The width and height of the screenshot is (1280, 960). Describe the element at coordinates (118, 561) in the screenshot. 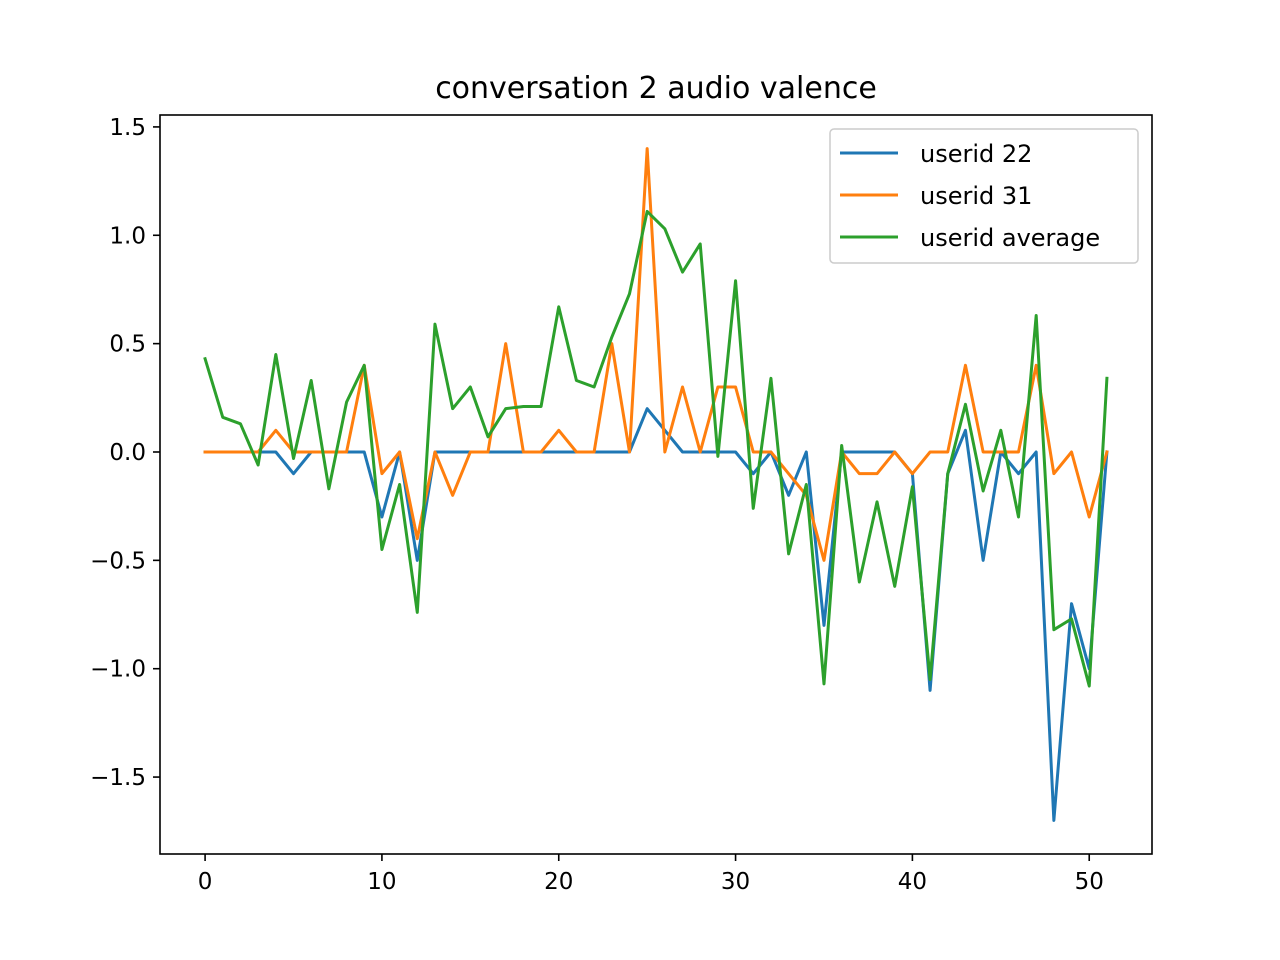

I see `y-tick-label: −0.5` at that location.